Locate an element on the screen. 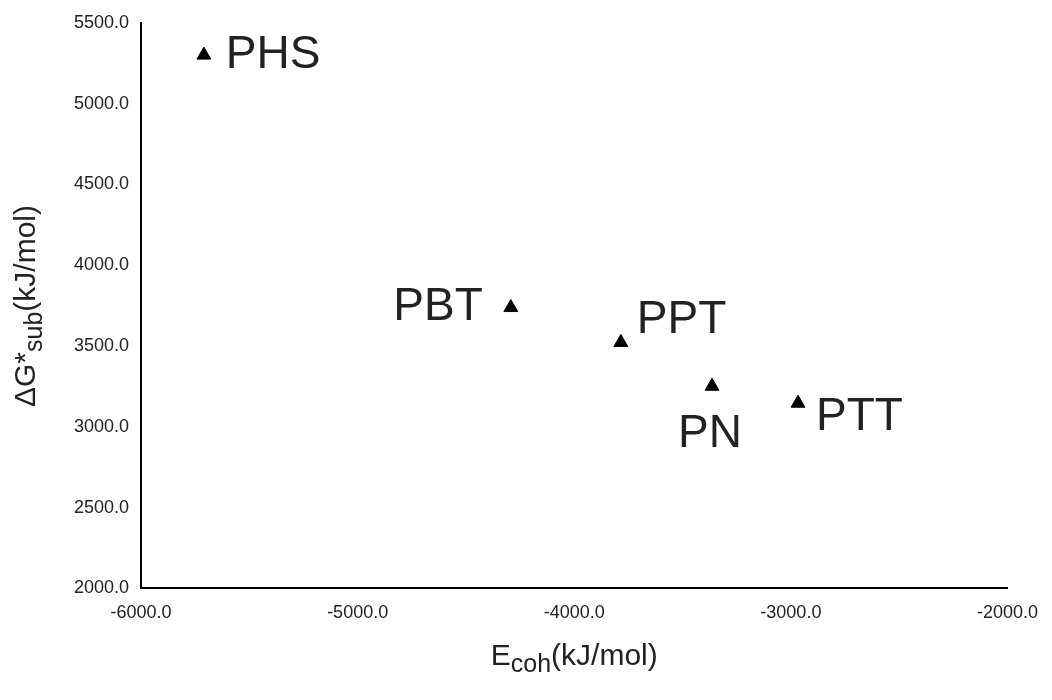 The height and width of the screenshot is (700, 1052). y-tick-label: 3500.0 is located at coordinates (101, 344).